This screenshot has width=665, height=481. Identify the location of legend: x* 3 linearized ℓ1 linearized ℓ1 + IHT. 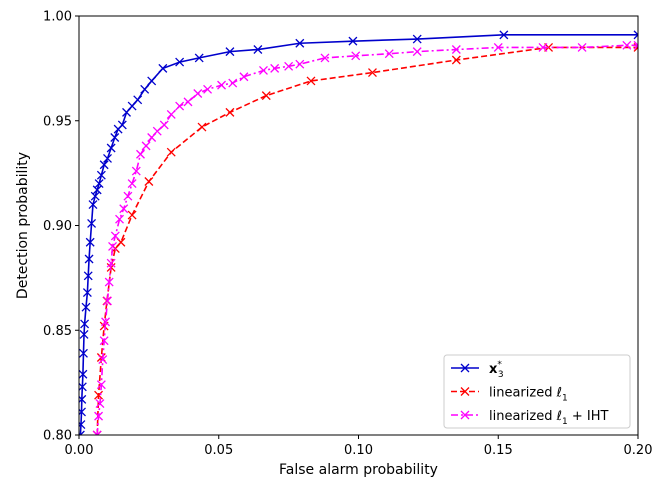
(537, 391).